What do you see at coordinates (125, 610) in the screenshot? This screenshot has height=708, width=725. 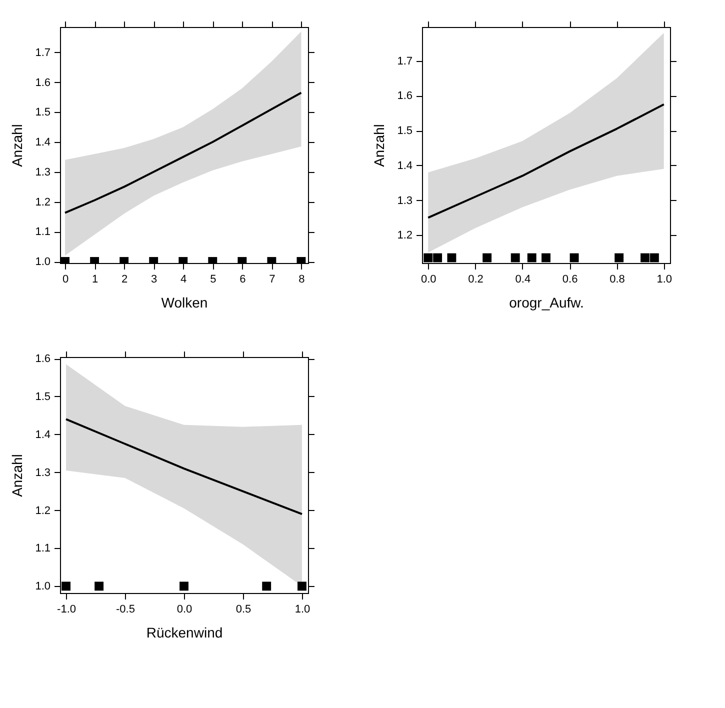 I see `x-tick-label: -0.5` at bounding box center [125, 610].